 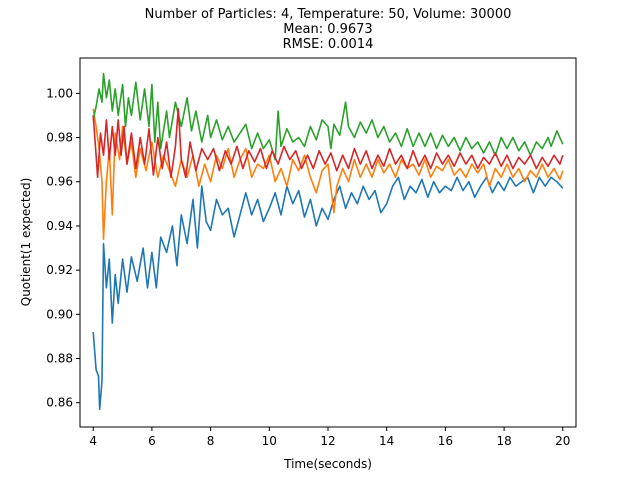 I want to click on y-axis-label: Quotient(1 expected), so click(x=26, y=242).